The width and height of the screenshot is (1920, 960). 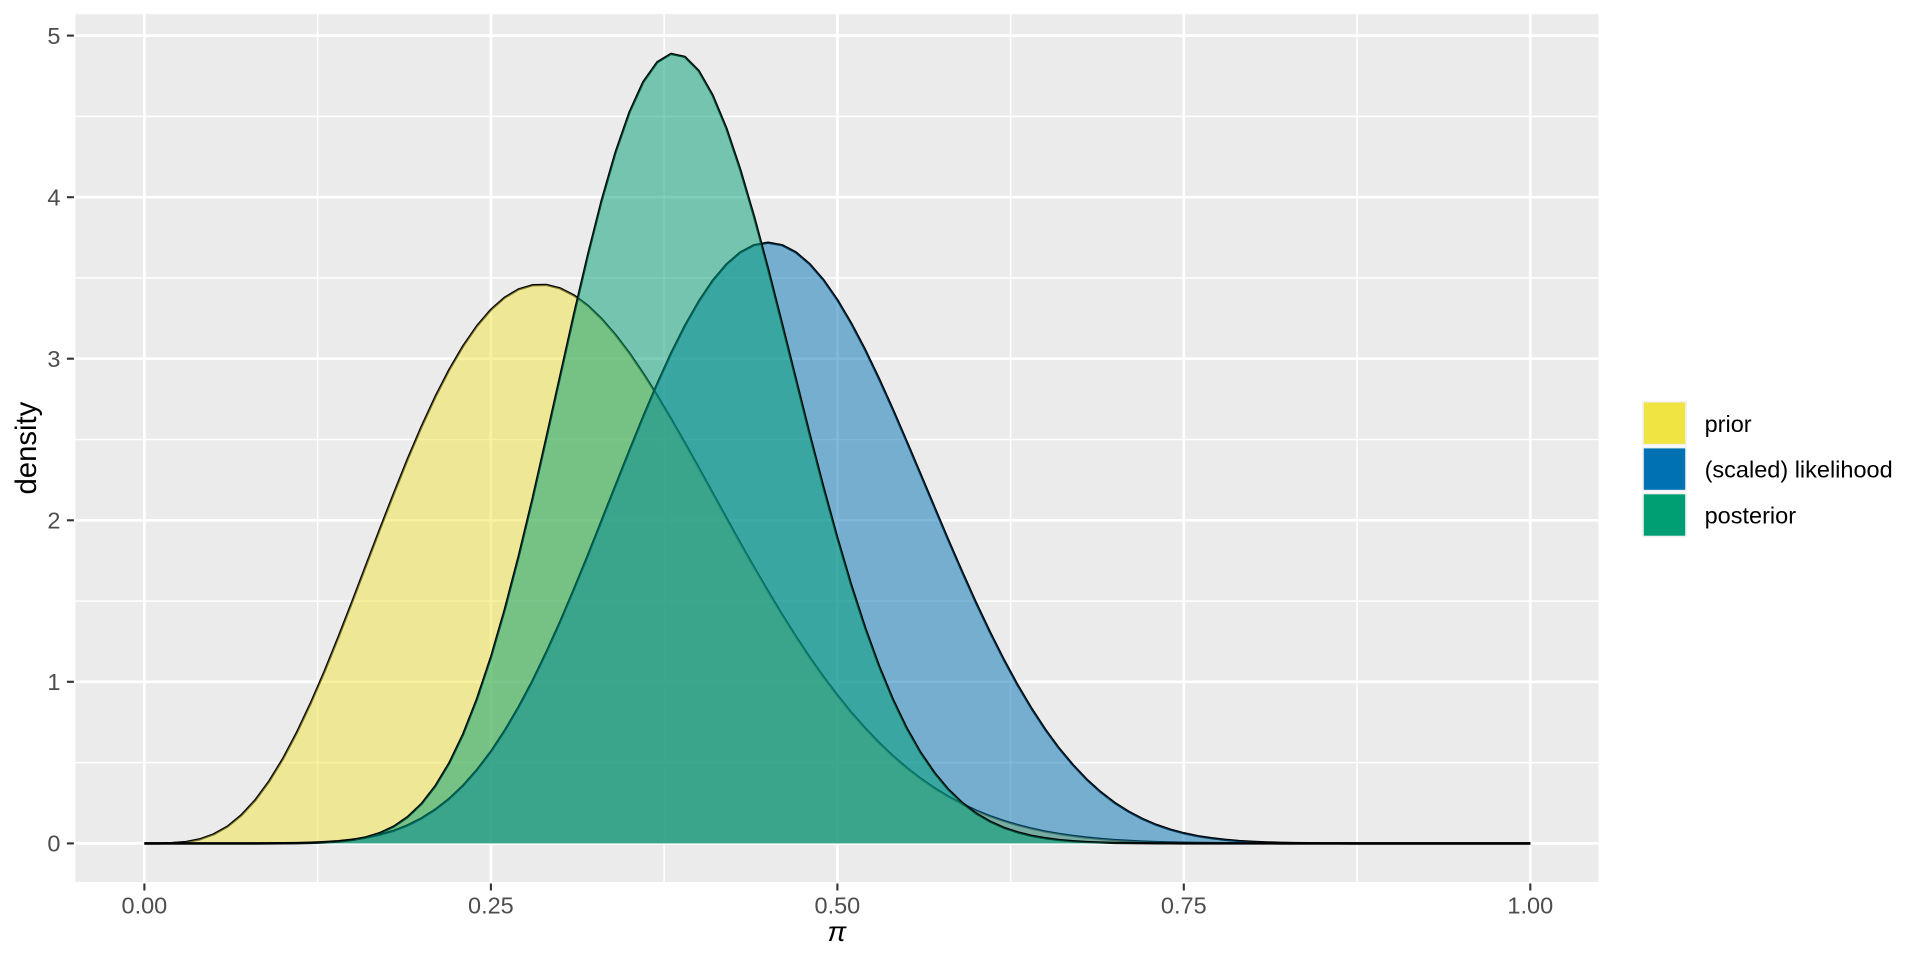 I want to click on svg-text: 0.25, so click(x=491, y=906).